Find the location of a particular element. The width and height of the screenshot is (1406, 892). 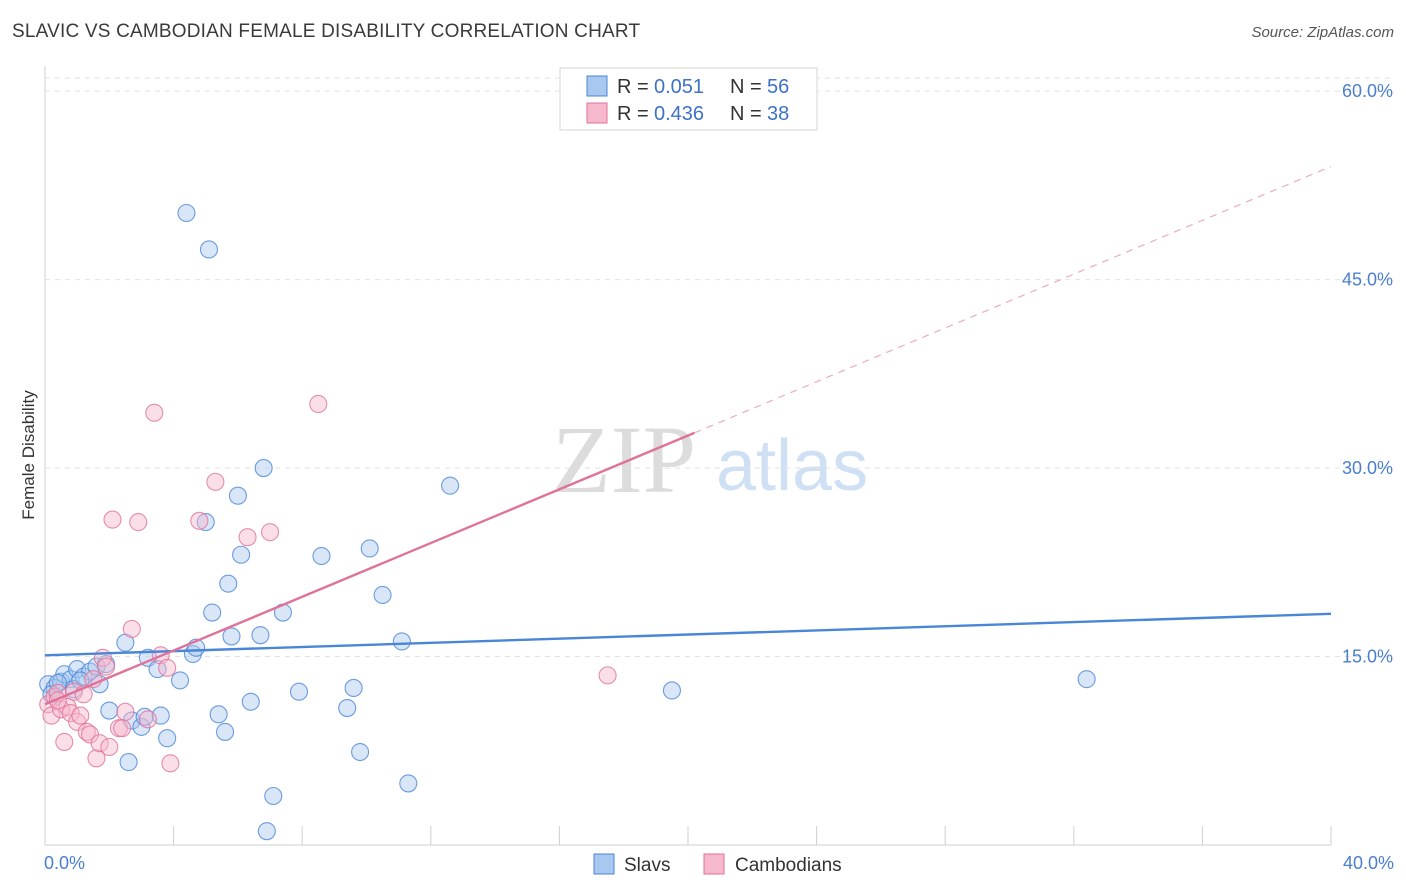

legend: R = 0.051 N = 56 R = 0.436 N = 38 is located at coordinates (688, 99).